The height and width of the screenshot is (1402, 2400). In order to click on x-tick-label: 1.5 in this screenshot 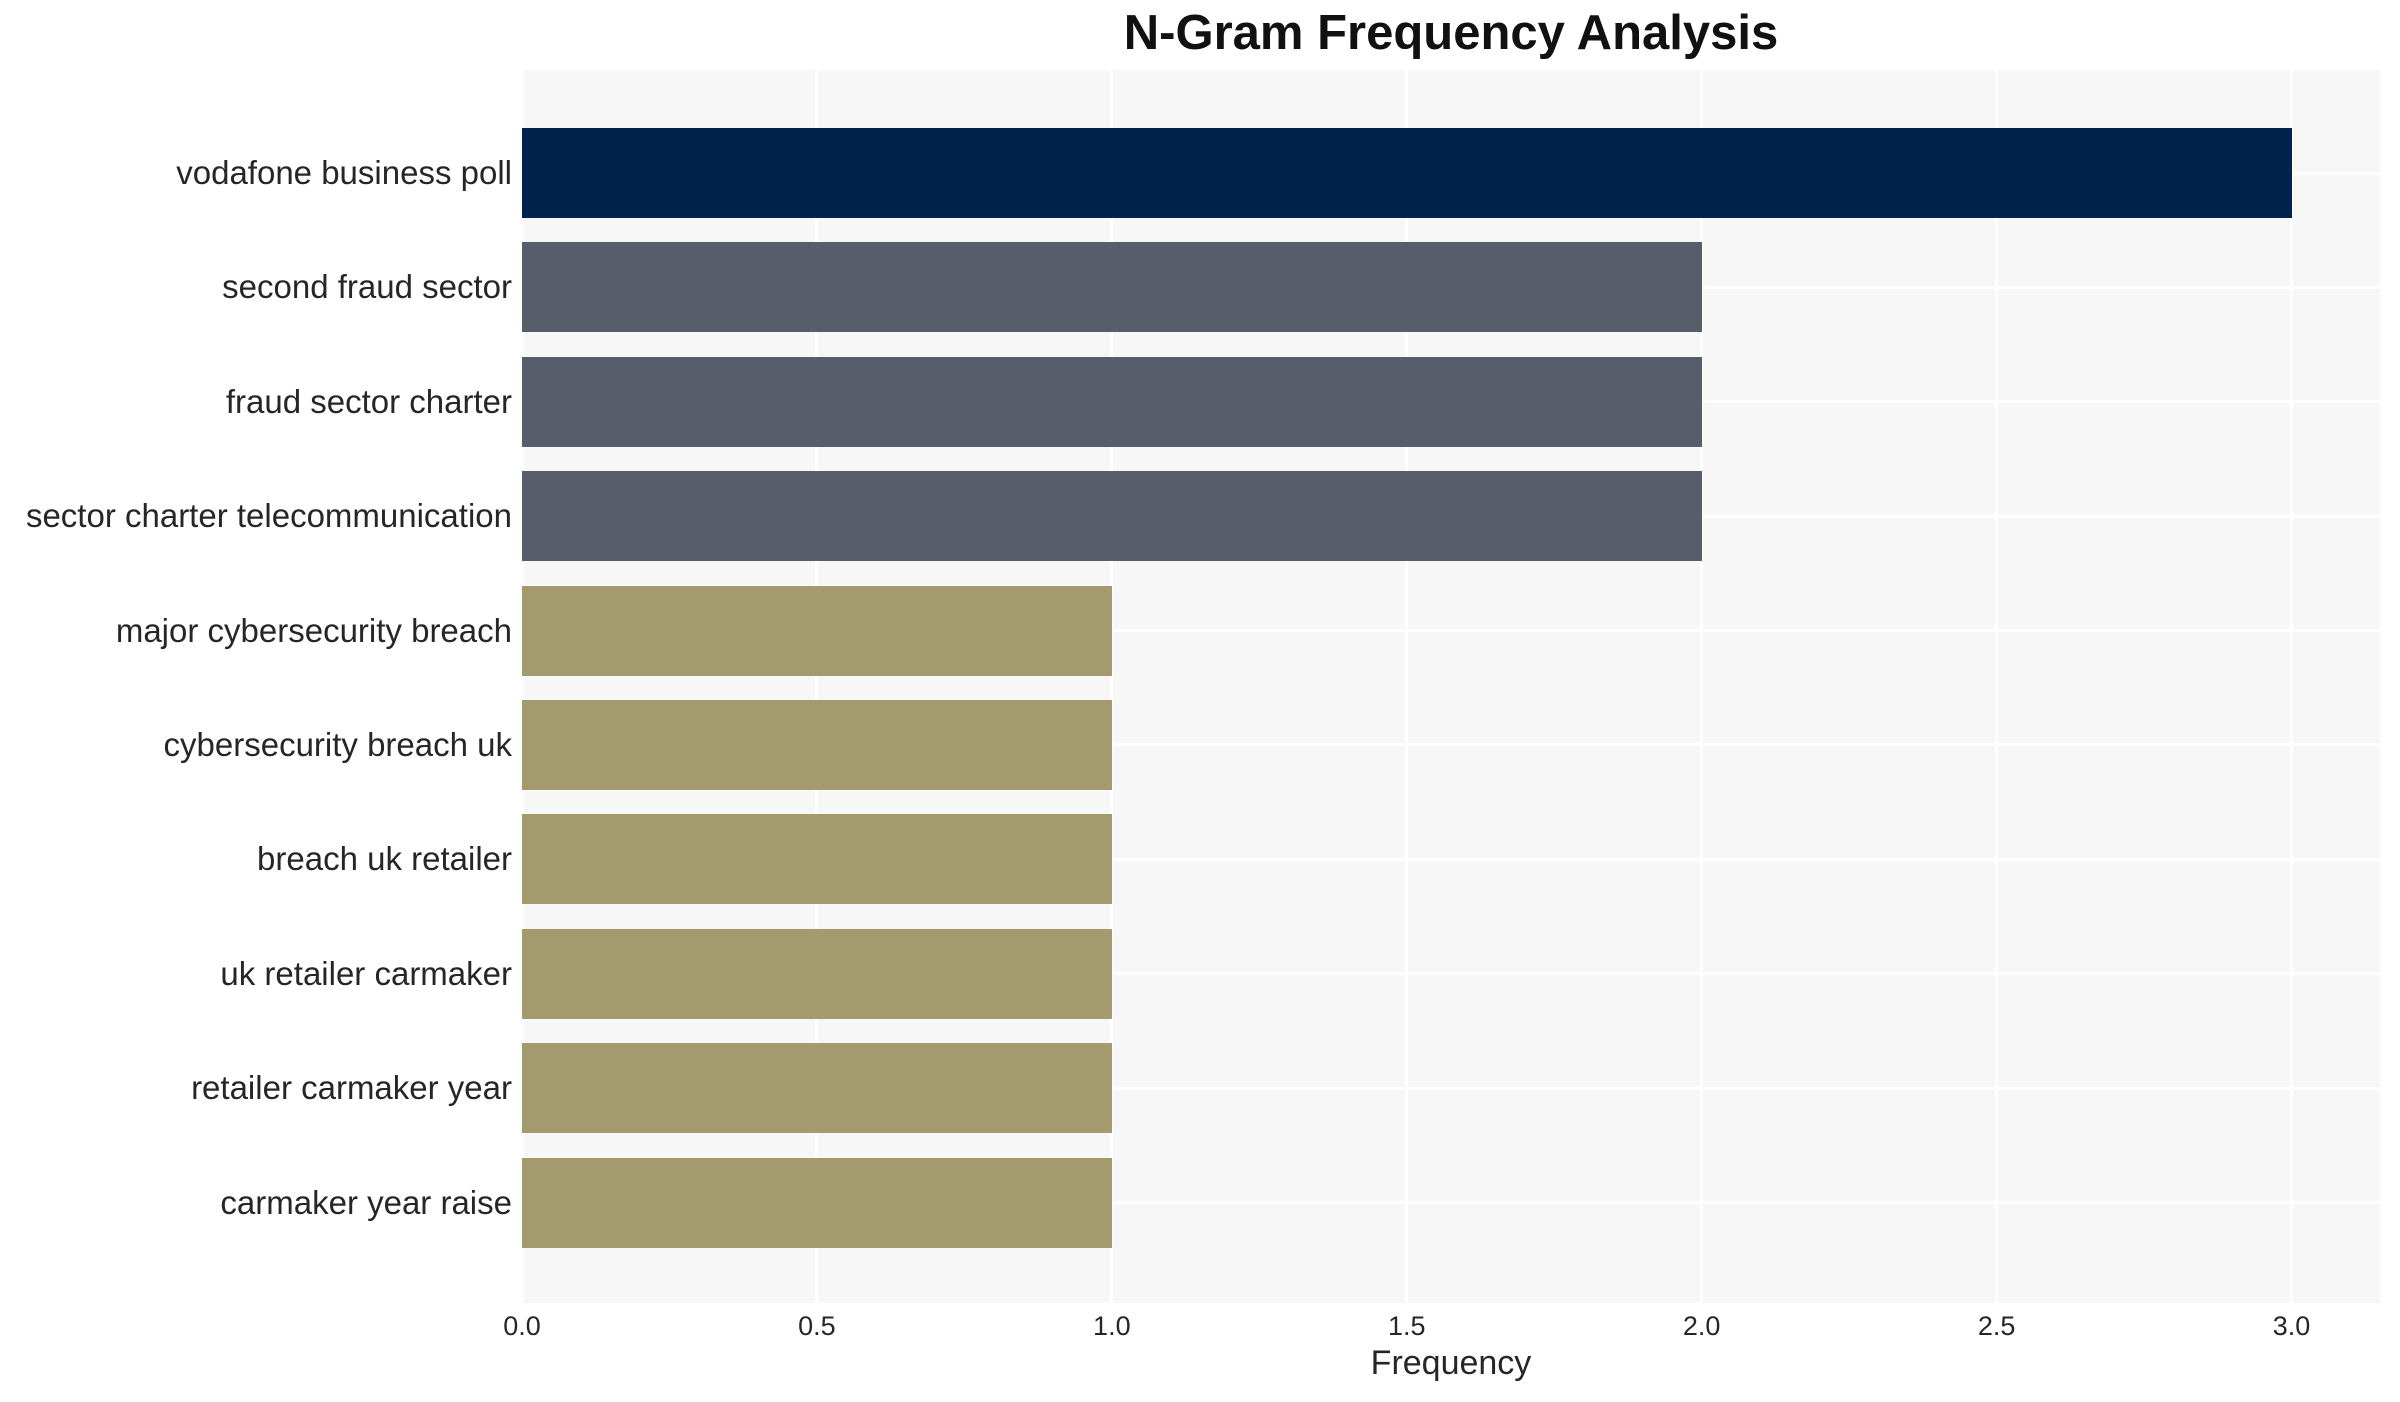, I will do `click(1406, 1326)`.